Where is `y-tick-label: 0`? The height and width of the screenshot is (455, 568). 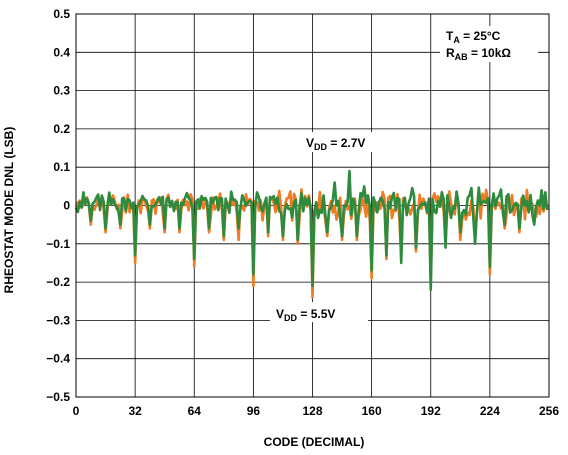 y-tick-label: 0 is located at coordinates (66, 206).